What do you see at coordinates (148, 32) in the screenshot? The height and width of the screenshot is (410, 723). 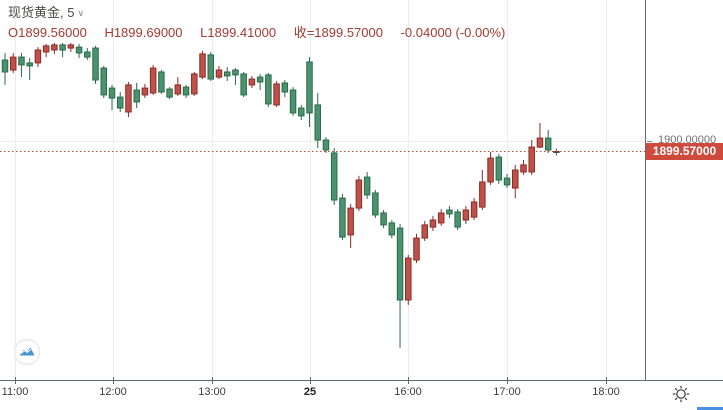 I see `high-value: 1899.69000` at bounding box center [148, 32].